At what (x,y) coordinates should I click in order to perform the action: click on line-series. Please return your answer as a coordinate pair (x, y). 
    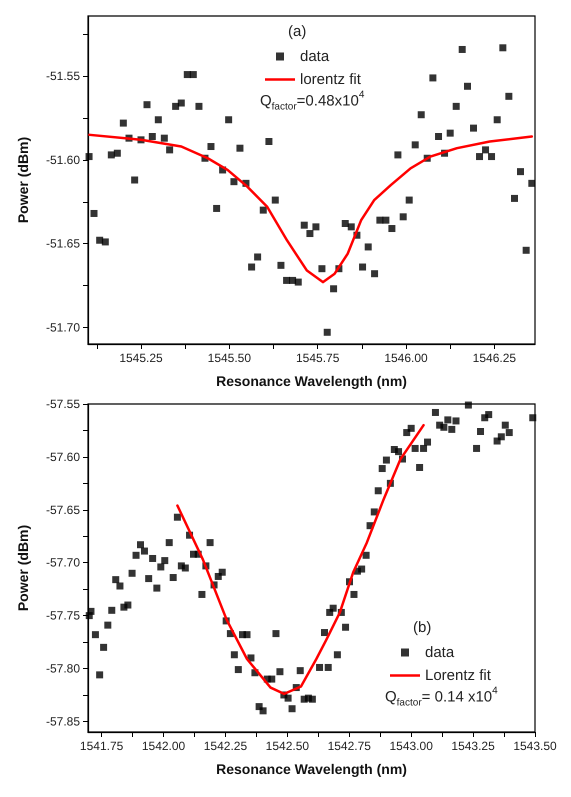
    Looking at the image, I should click on (311, 209).